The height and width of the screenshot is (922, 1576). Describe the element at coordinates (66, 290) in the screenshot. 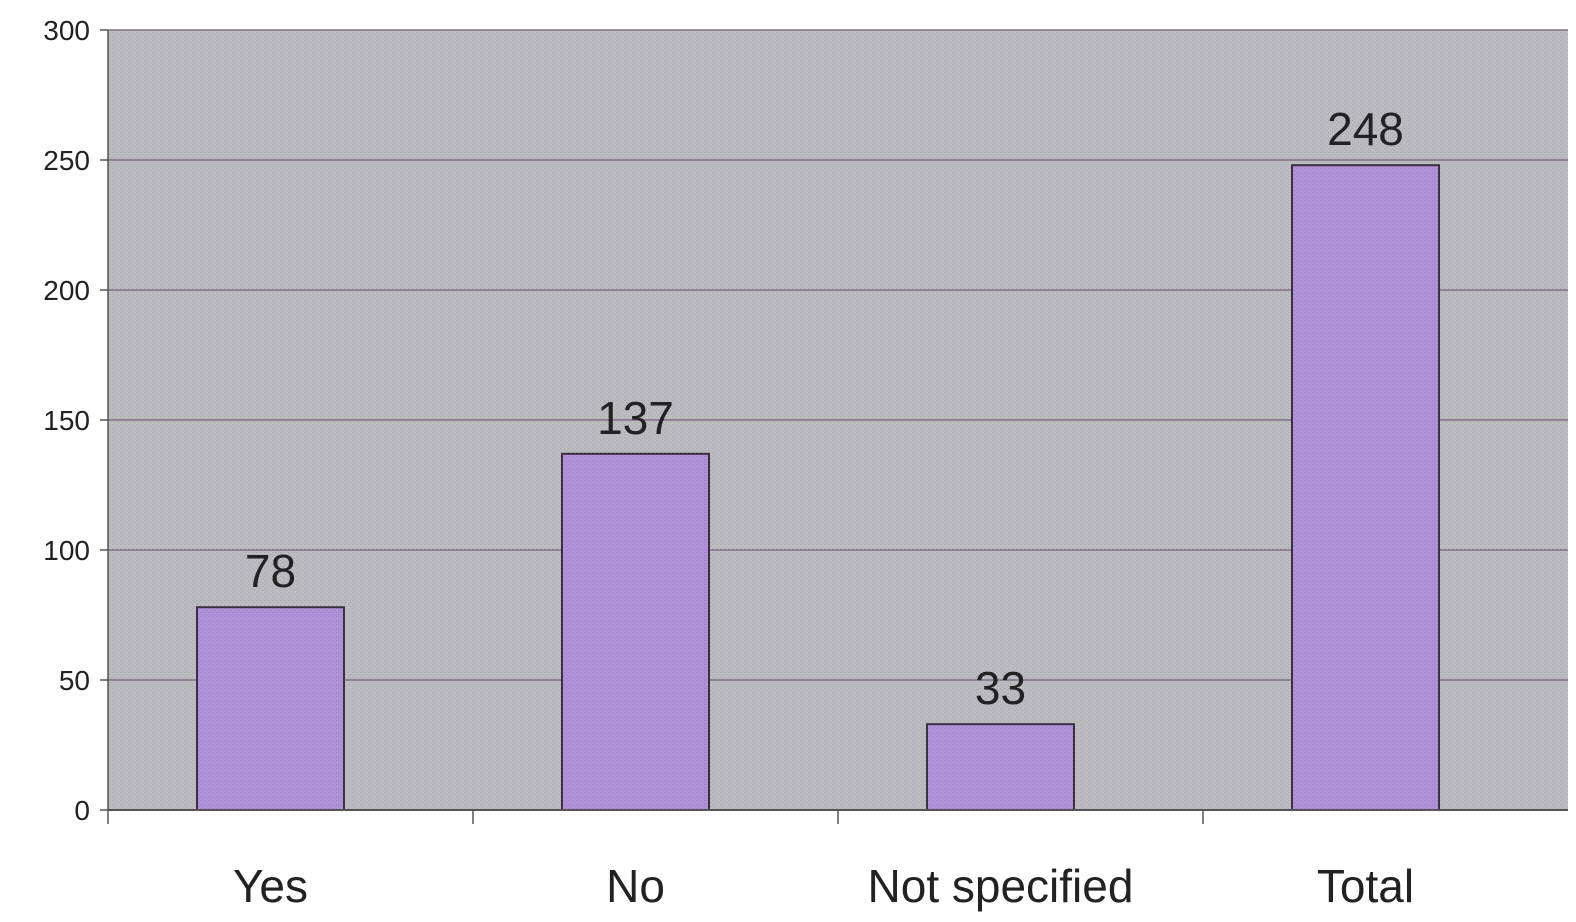

I see `y-tick-label: 200` at that location.